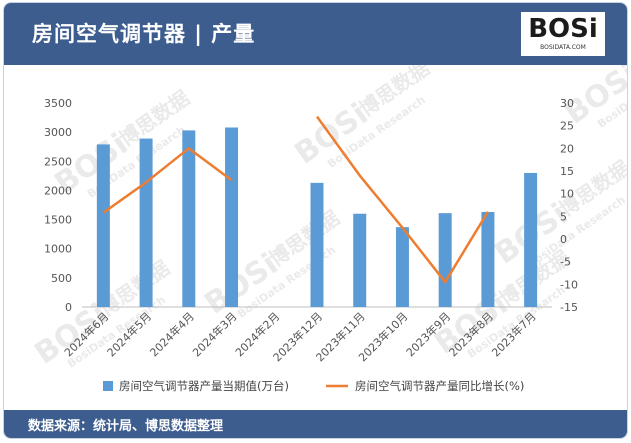 This screenshot has width=631, height=443. Describe the element at coordinates (569, 205) in the screenshot. I see `right-axis: -15 -10 -5 0 5 10 15 20 25 30` at that location.